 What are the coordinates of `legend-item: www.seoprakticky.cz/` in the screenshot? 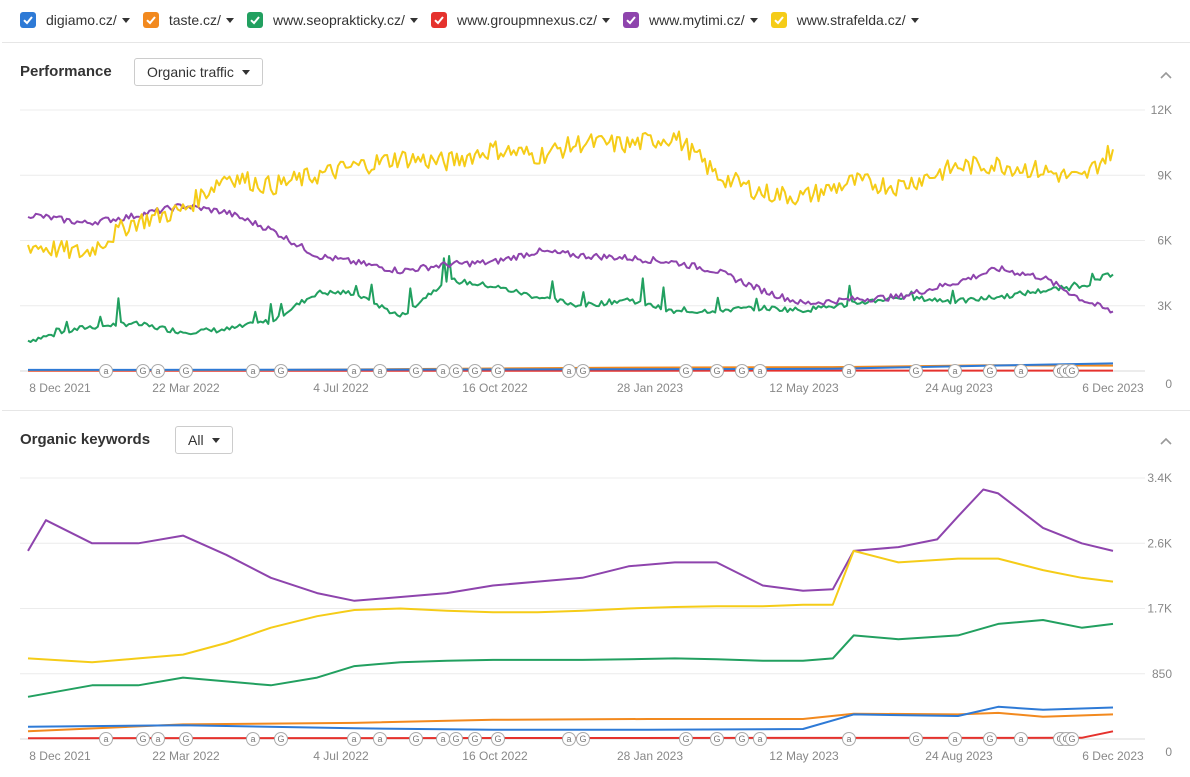 It's located at (332, 20).